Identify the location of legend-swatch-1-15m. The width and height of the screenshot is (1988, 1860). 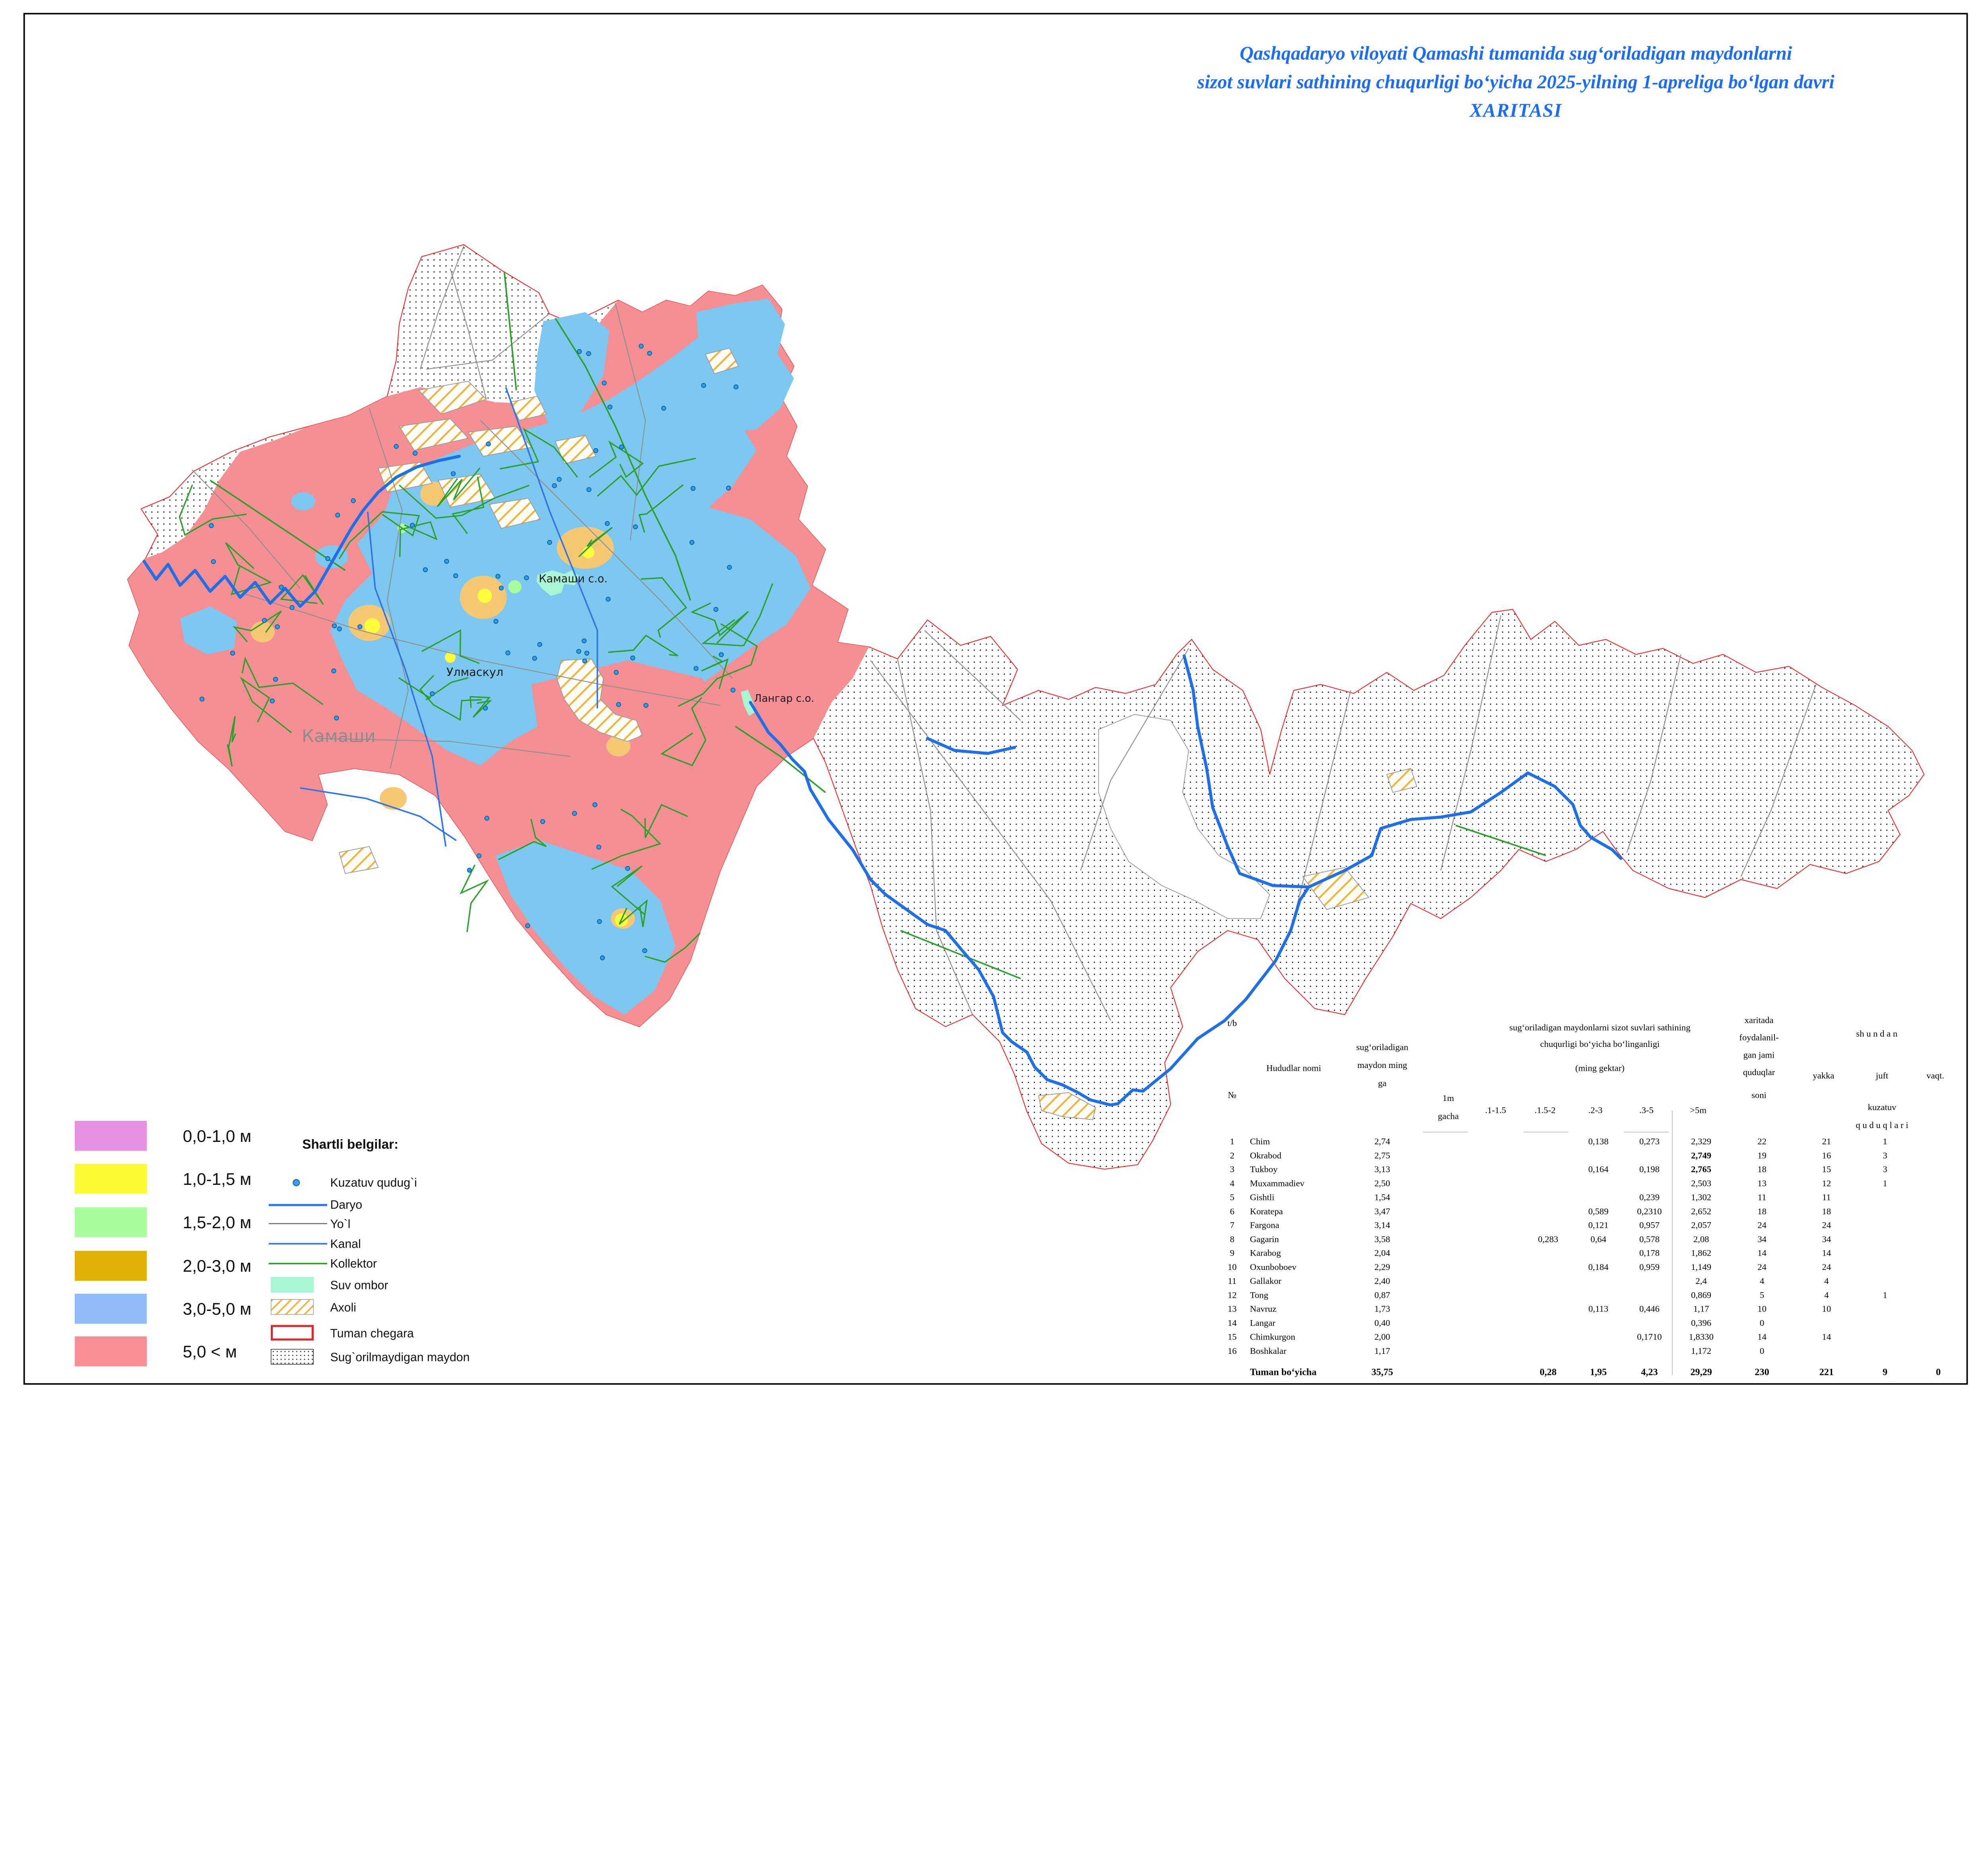
(110, 1179).